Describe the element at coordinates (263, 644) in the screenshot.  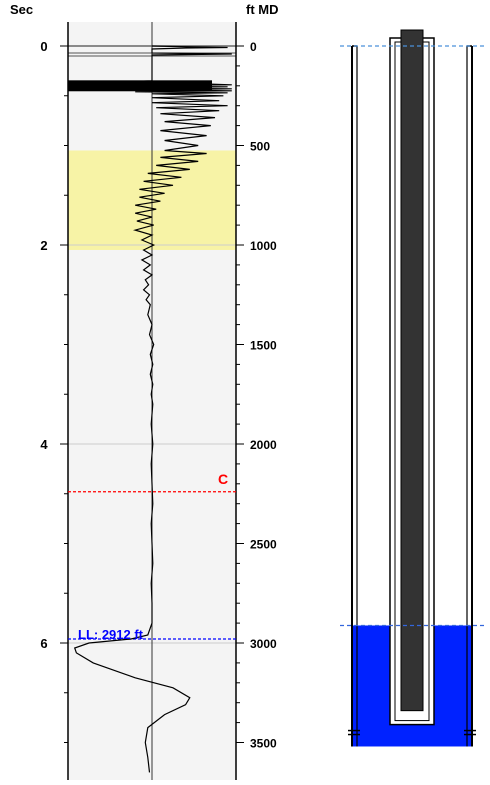
I see `right-tick-label: 3000` at that location.